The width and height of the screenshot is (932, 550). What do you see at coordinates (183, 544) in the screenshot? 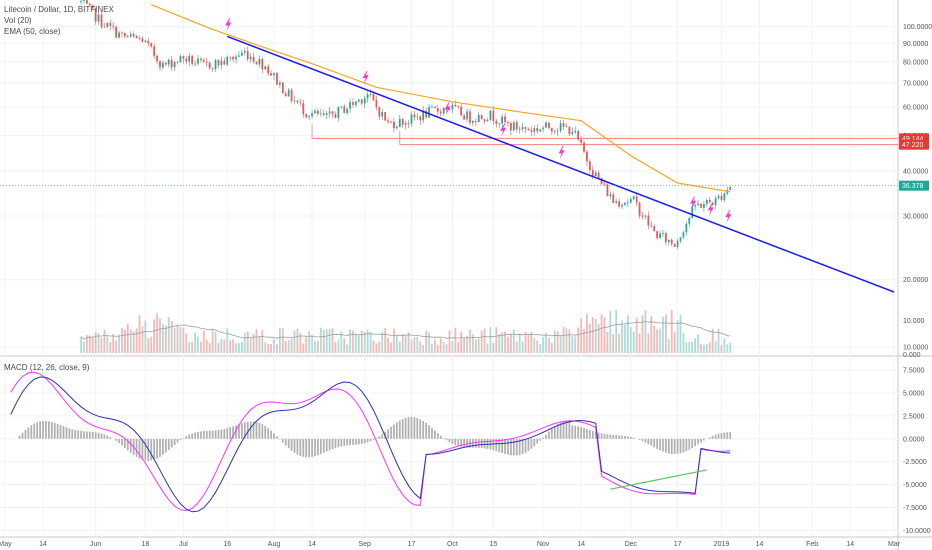
I see `x-tick-label: Jul` at bounding box center [183, 544].